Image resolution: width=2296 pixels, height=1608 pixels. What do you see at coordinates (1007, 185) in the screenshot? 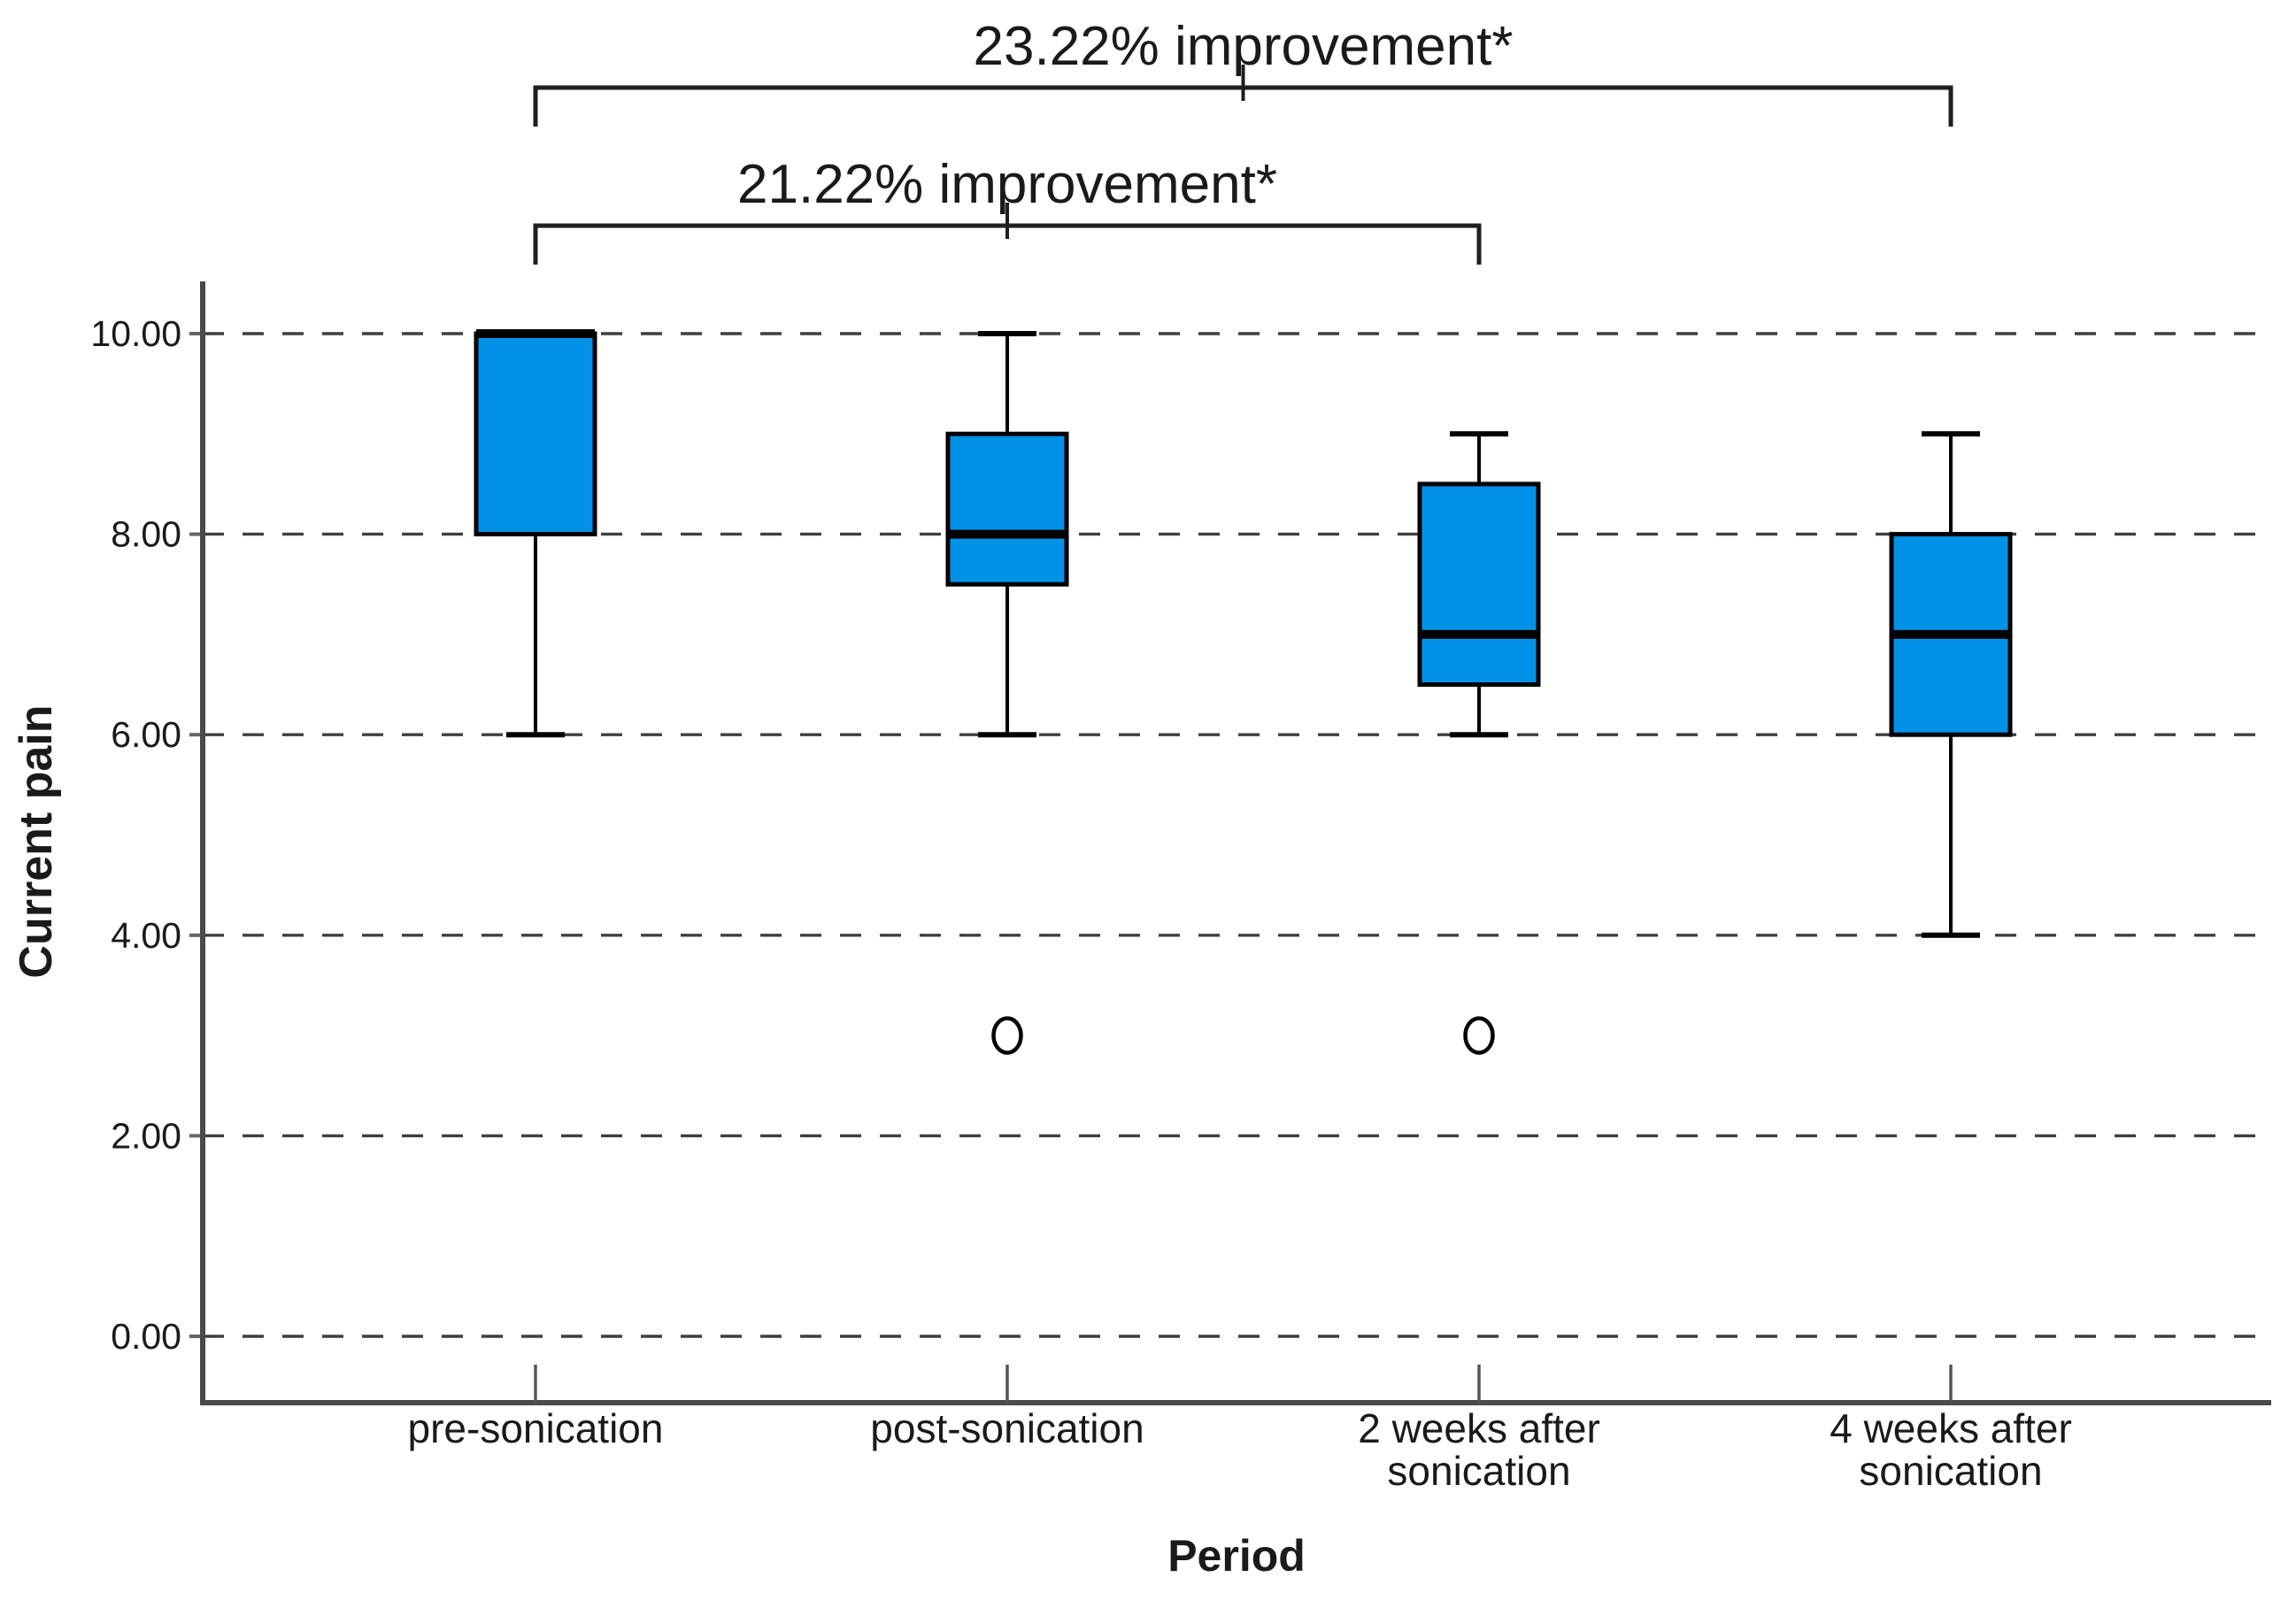
I see `improvement-annotation: 21.22% improvement*` at bounding box center [1007, 185].